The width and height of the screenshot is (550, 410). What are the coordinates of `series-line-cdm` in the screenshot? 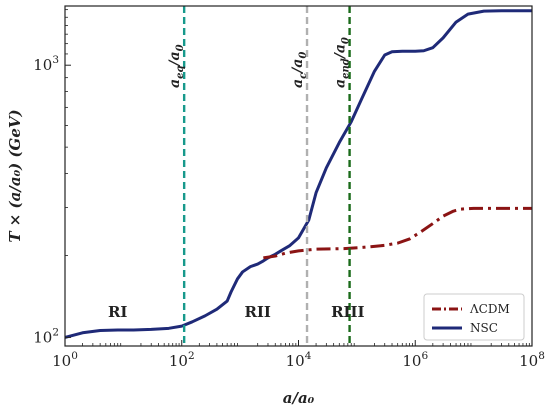 It's located at (397, 233).